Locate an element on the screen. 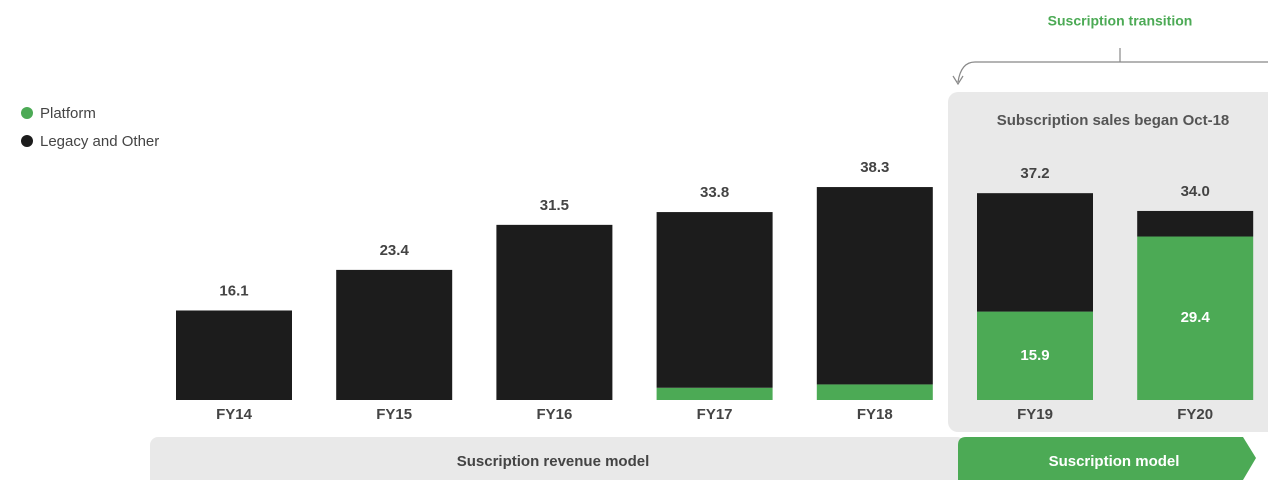  bracket is located at coordinates (1110, 67).